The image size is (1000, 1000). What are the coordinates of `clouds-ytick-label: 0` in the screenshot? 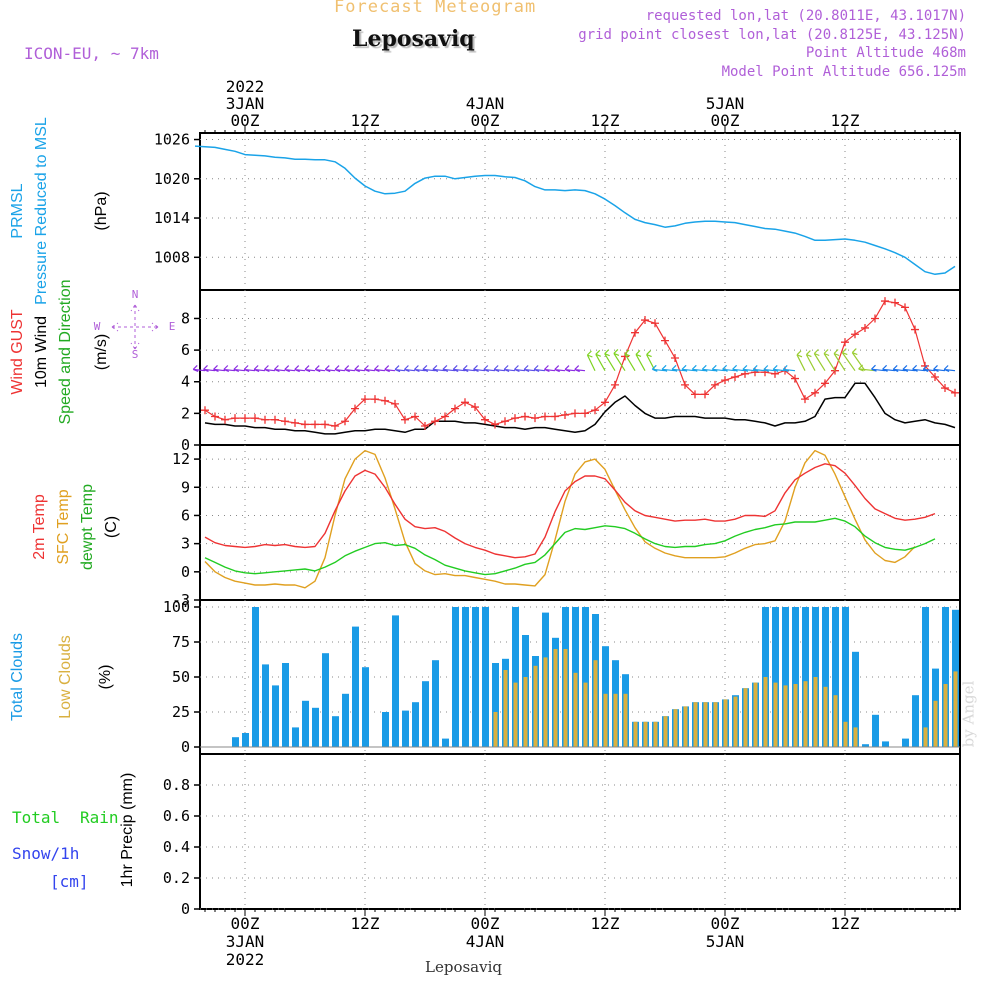 It's located at (185, 747).